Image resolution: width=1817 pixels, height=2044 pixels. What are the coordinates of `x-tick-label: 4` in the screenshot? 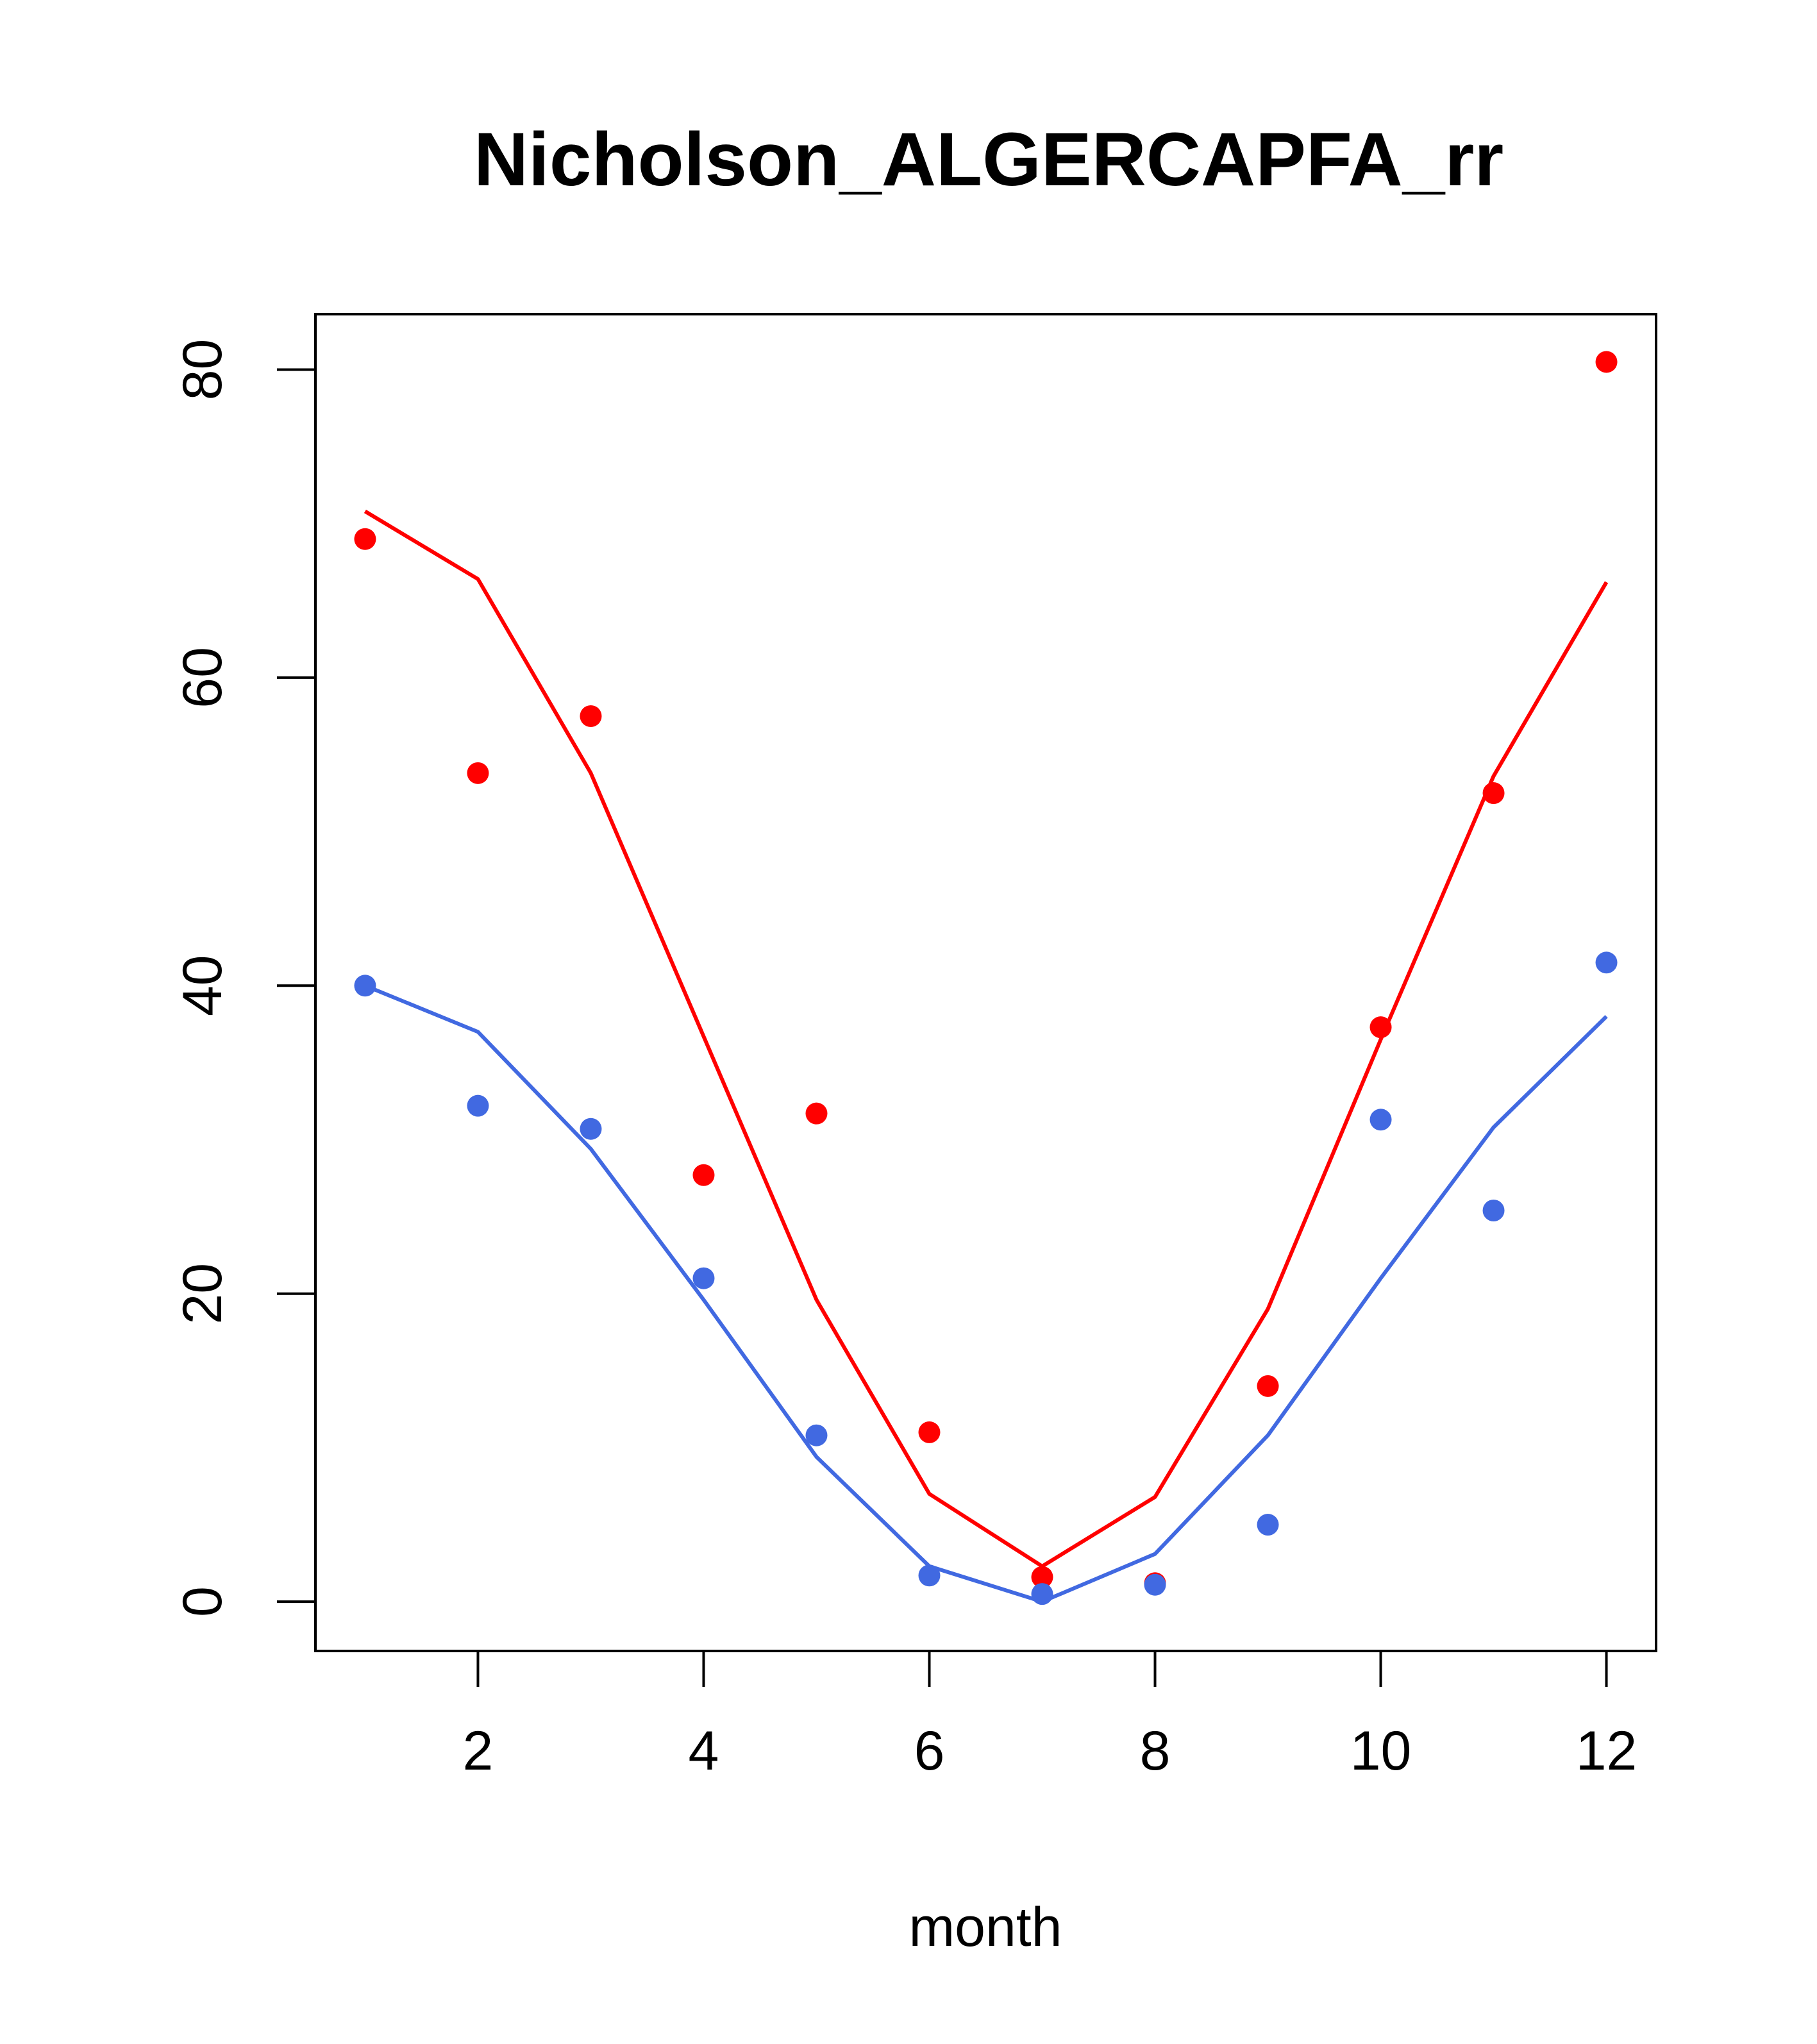 It's located at (704, 1751).